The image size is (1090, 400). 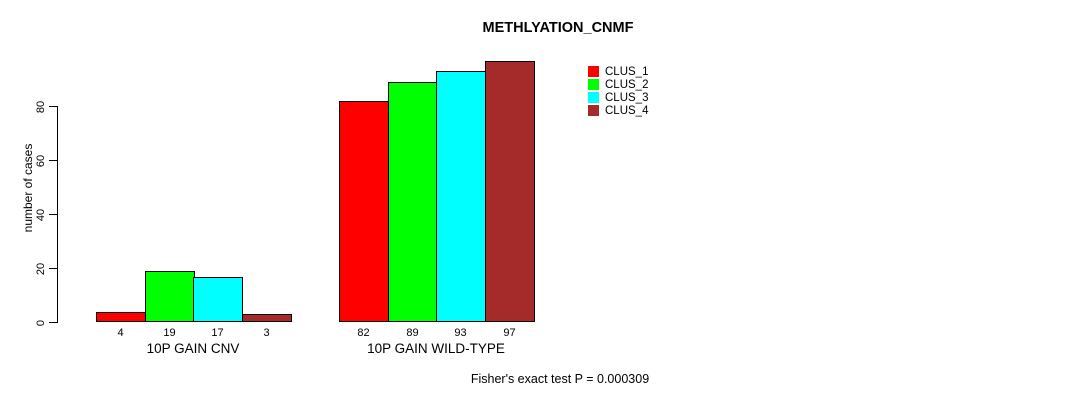 I want to click on x-axis-group-label: 10P GAIN CNV, so click(x=193, y=348).